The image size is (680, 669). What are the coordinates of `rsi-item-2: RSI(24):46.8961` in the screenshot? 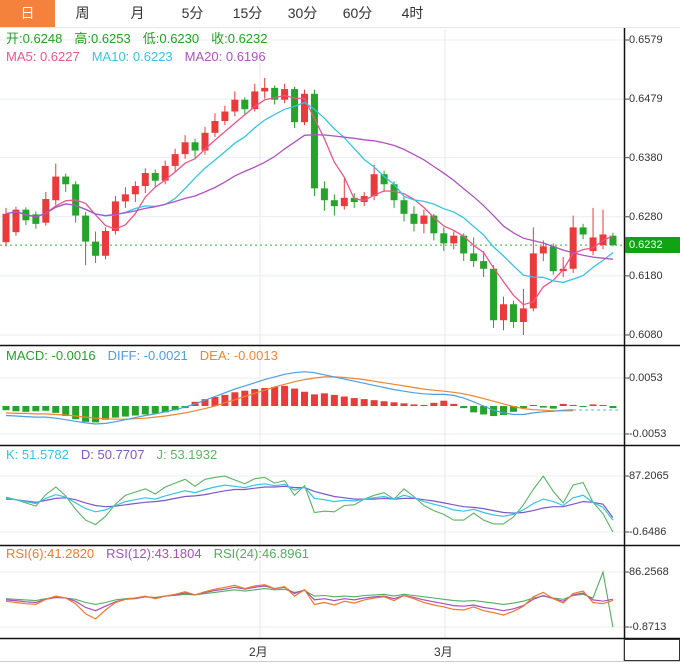 It's located at (261, 553).